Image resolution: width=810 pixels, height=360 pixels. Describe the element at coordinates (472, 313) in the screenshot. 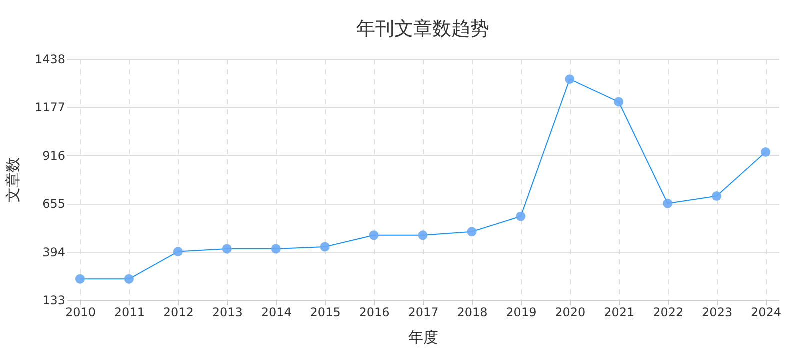

I see `x-tick-label: 2018` at that location.